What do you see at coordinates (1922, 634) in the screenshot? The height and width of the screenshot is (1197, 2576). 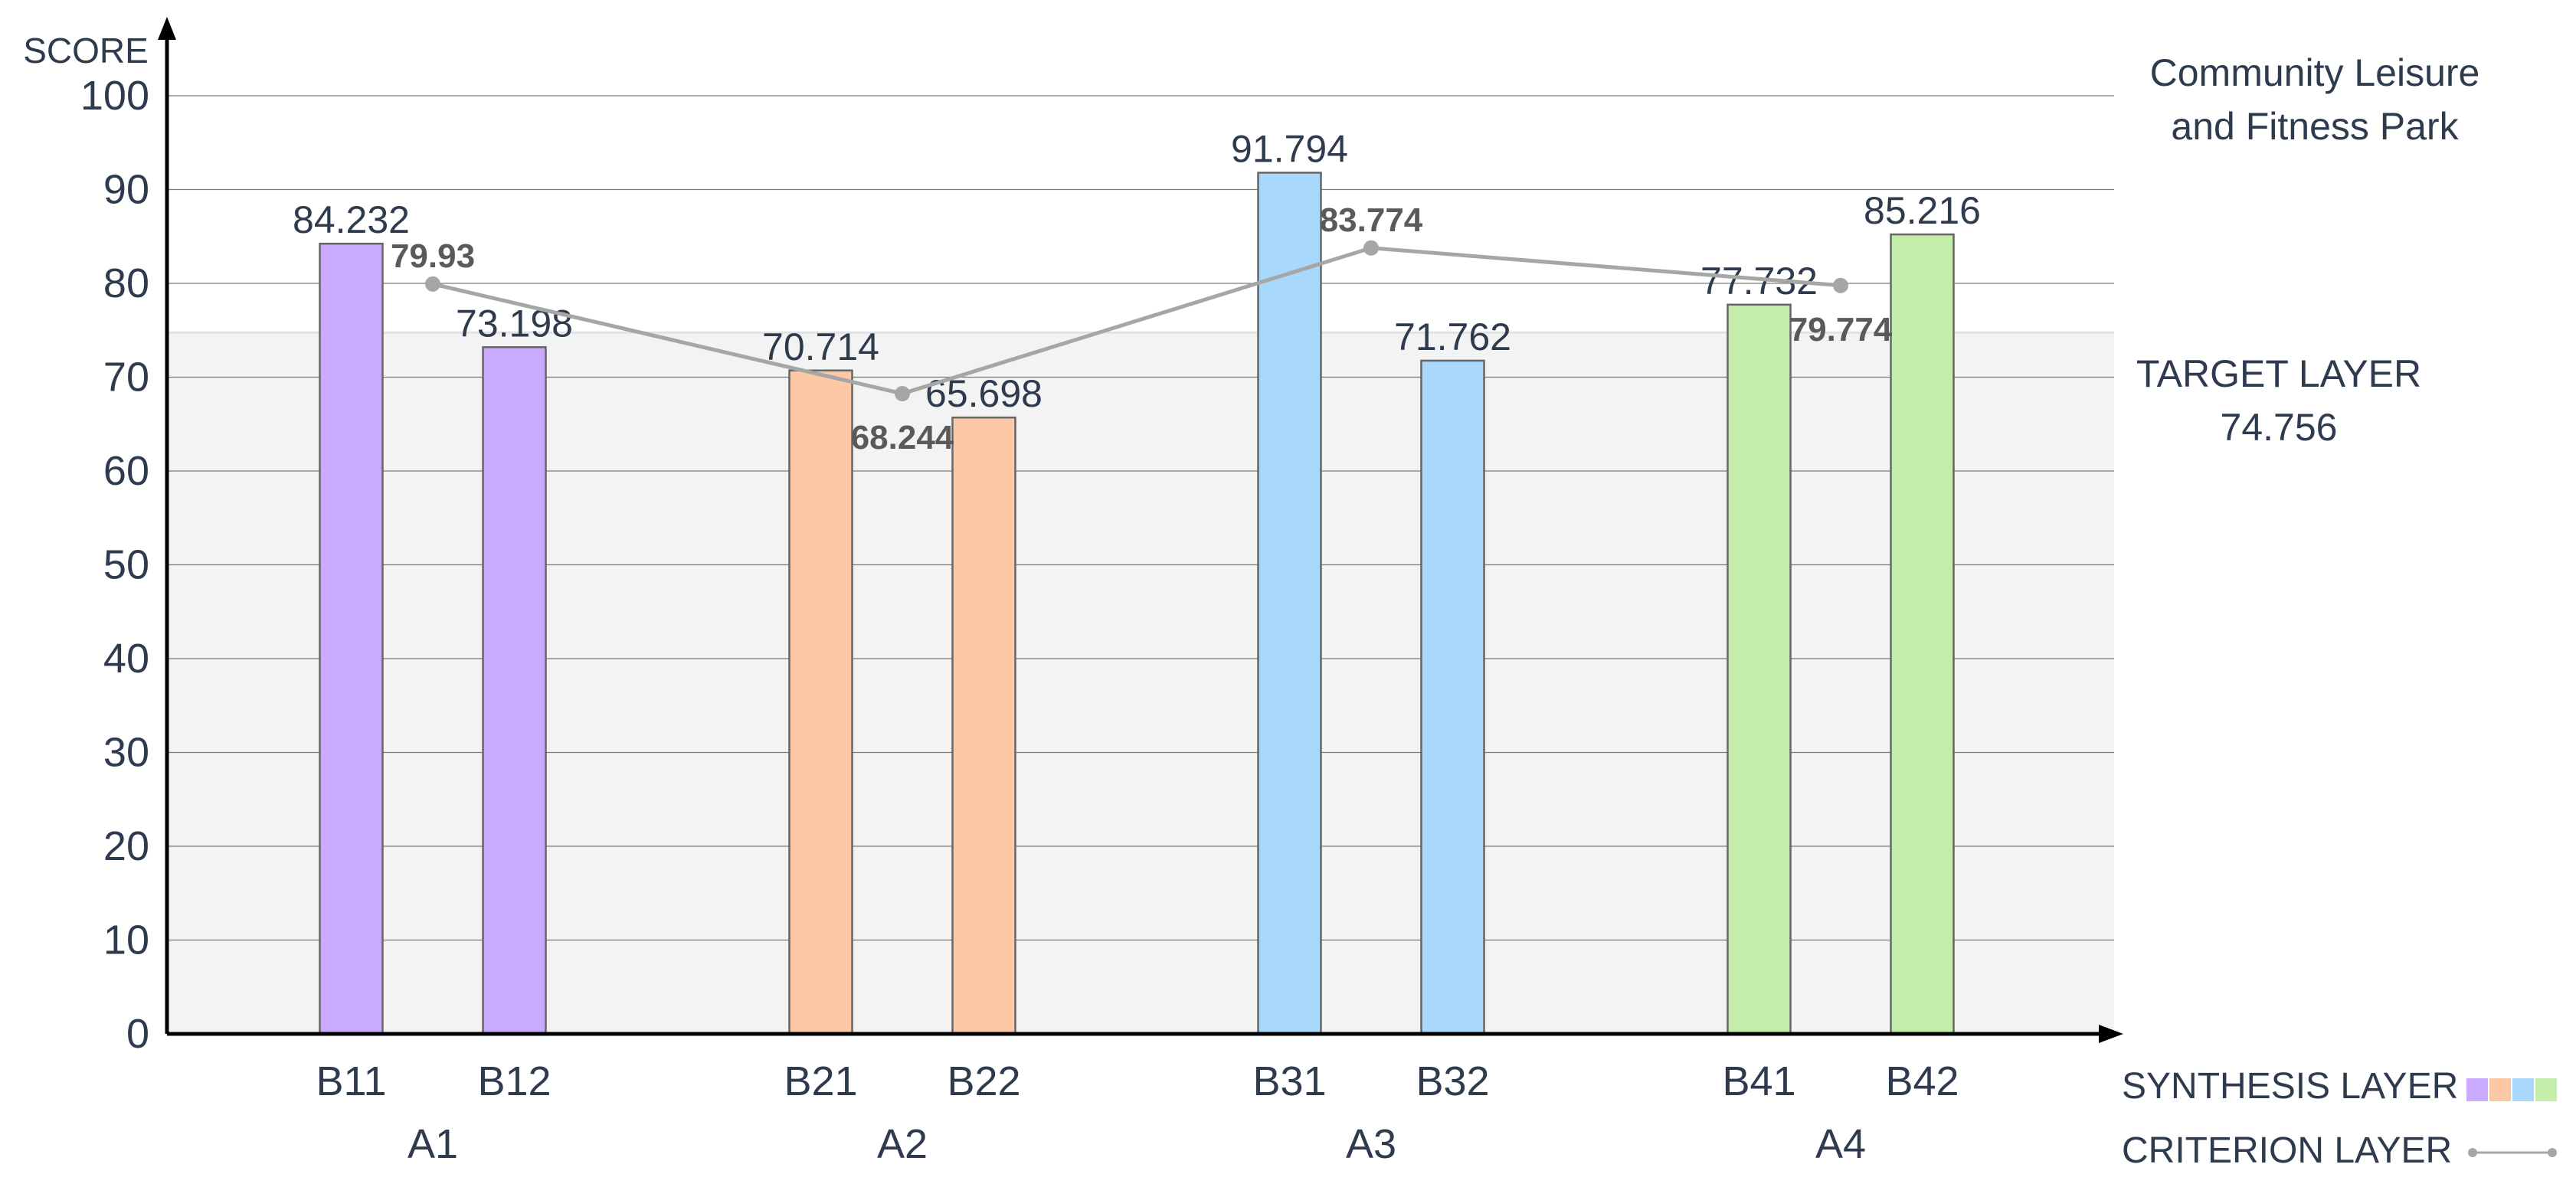 I see `bar-b42` at bounding box center [1922, 634].